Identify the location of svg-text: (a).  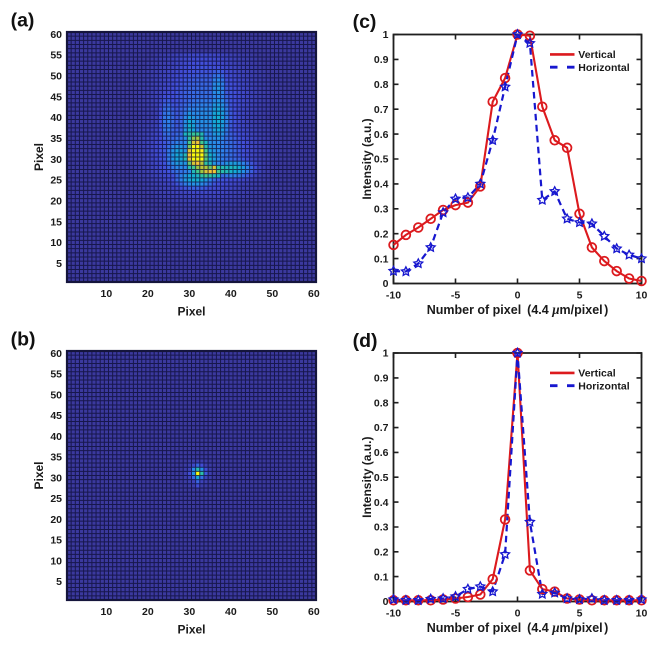
(23, 21).